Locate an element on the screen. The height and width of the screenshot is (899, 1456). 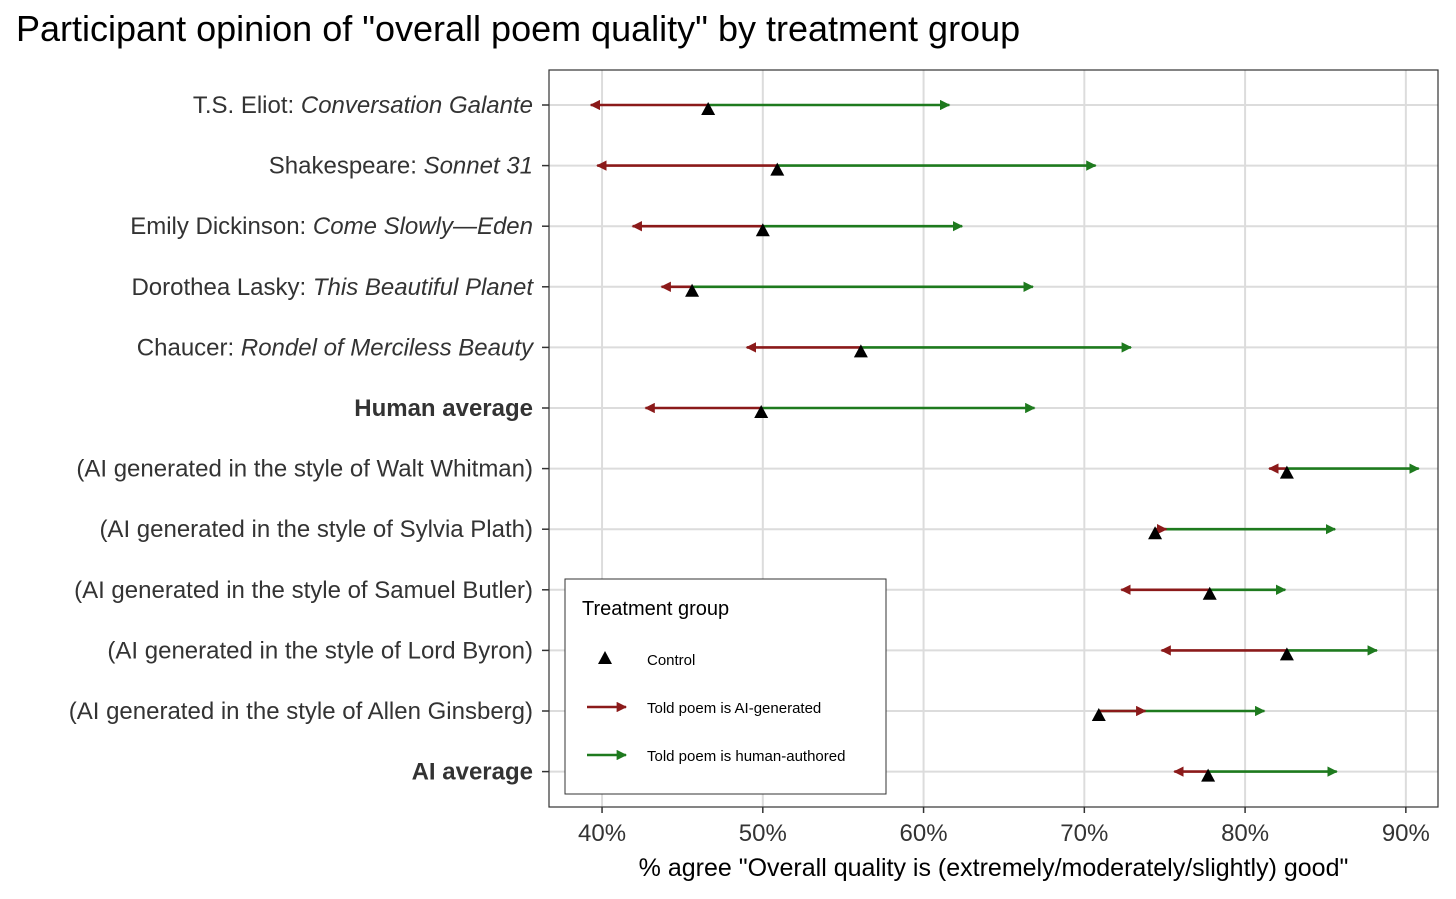
category-label: Shakespeare: Sonnet 31 is located at coordinates (401, 166).